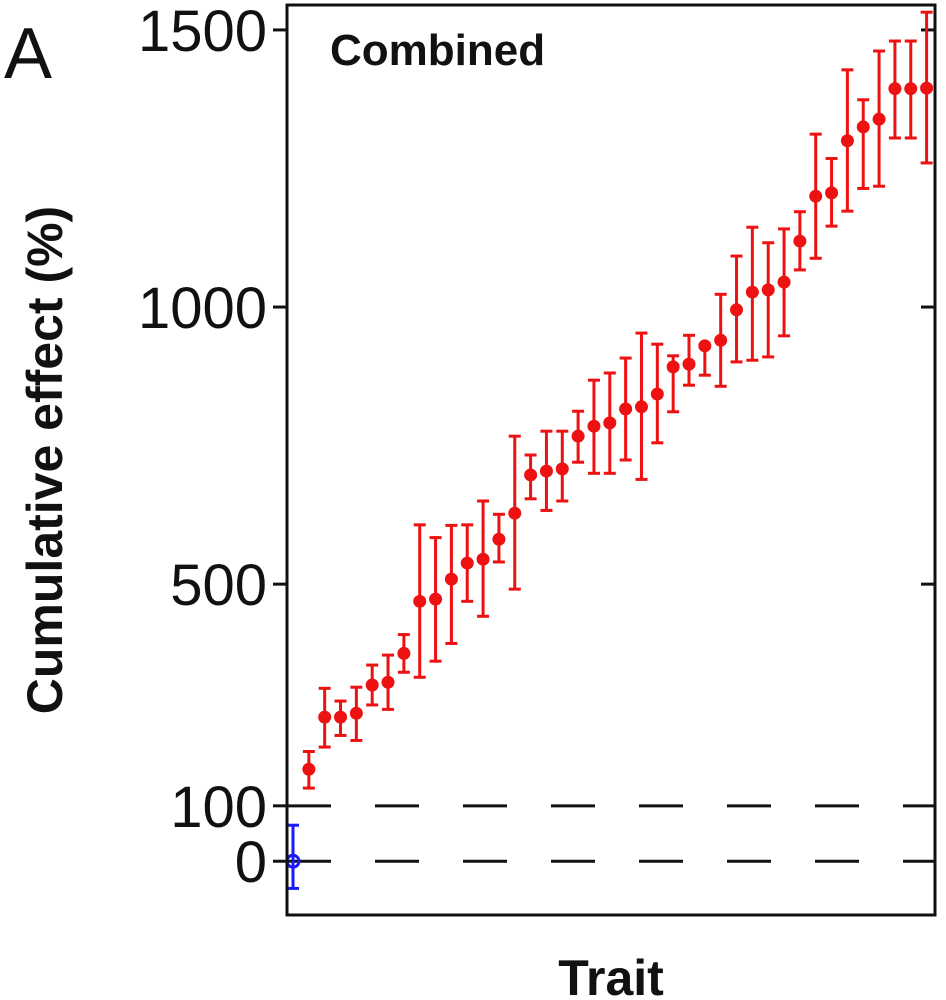  What do you see at coordinates (202, 32) in the screenshot?
I see `y-tick-label: 1500` at bounding box center [202, 32].